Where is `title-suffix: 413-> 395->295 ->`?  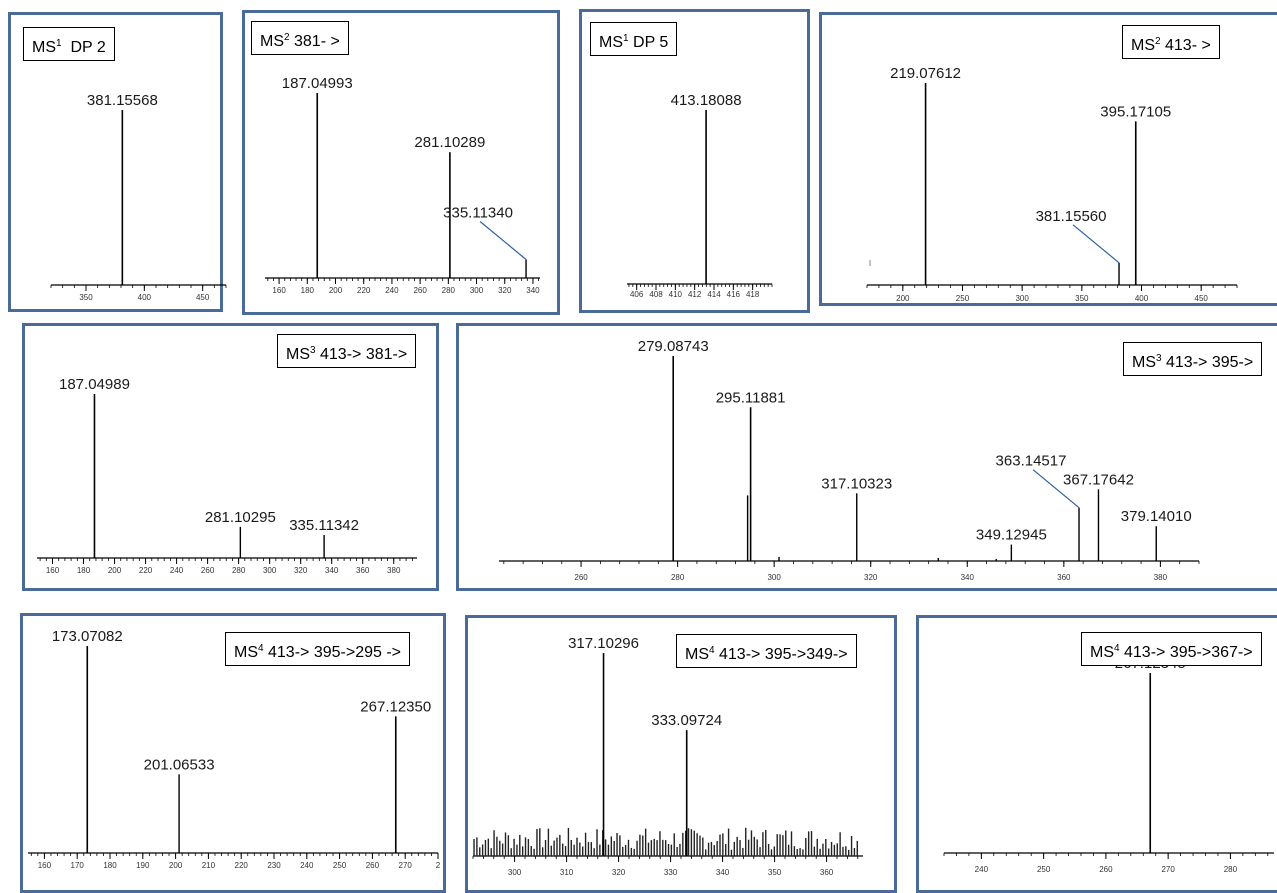 title-suffix: 413-> 395->295 -> is located at coordinates (332, 652).